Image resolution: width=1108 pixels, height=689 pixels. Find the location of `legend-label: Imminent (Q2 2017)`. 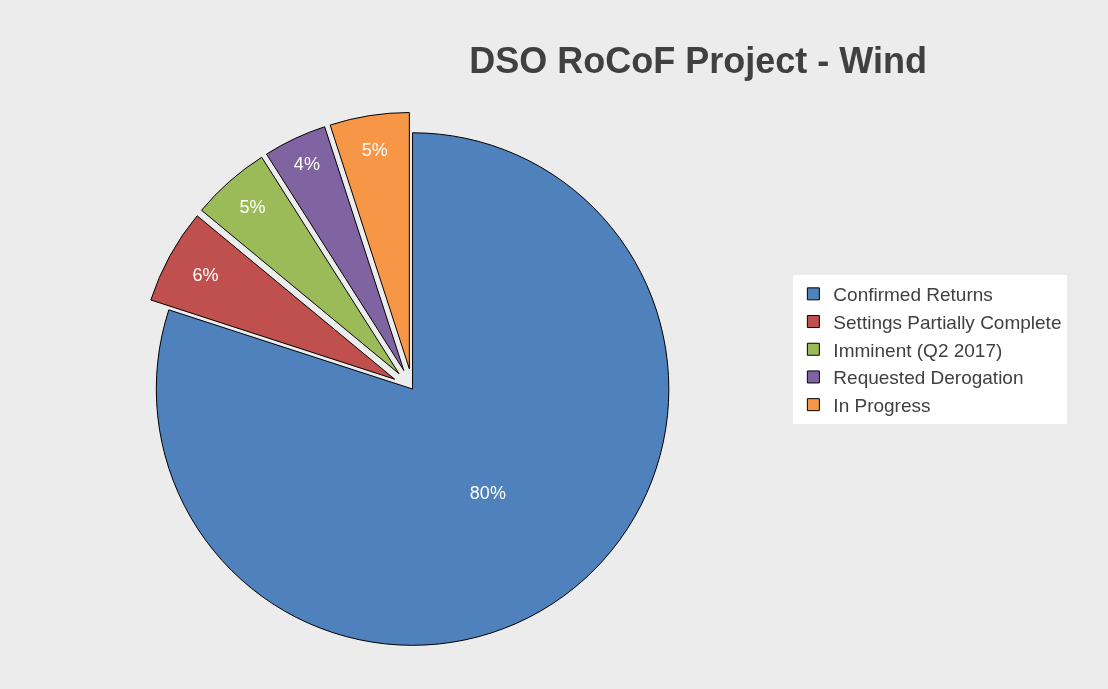

legend-label: Imminent (Q2 2017) is located at coordinates (918, 350).